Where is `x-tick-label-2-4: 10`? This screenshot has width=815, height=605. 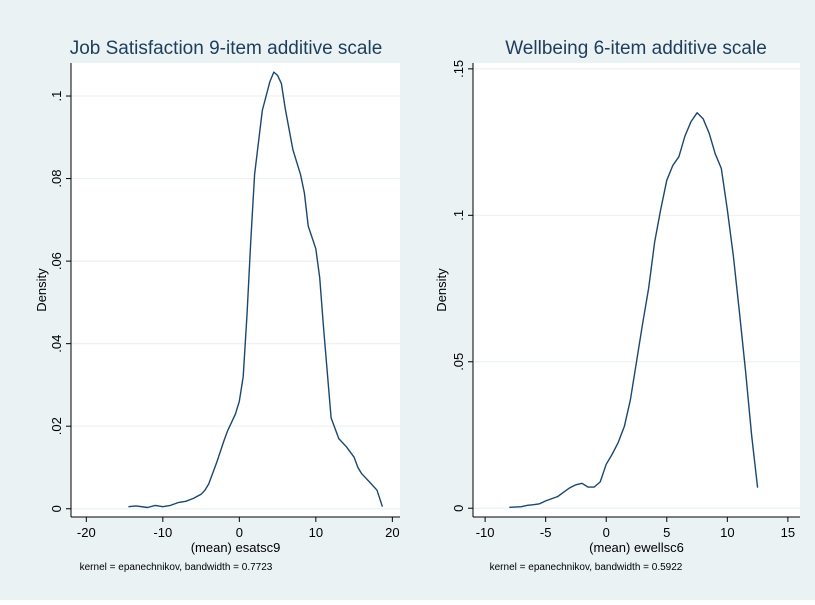
x-tick-label-2-4: 10 is located at coordinates (727, 532).